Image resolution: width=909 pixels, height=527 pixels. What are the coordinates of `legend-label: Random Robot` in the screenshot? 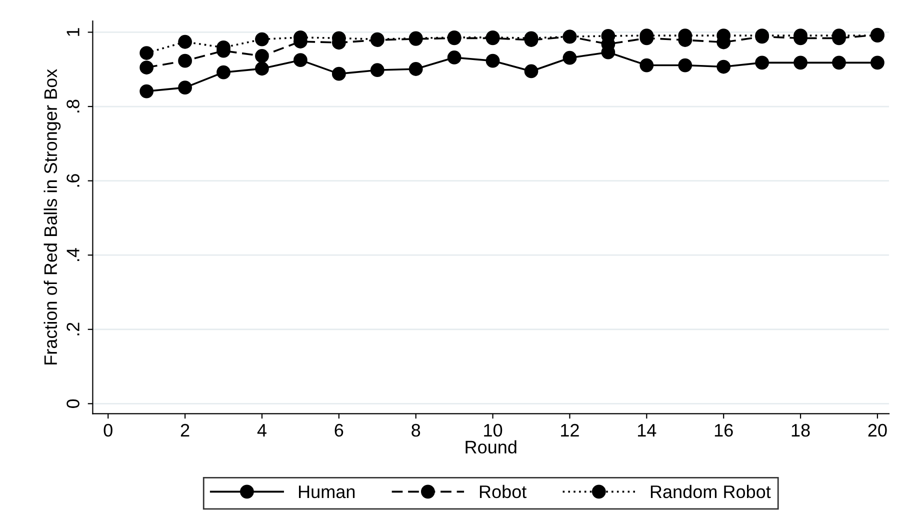 It's located at (710, 491).